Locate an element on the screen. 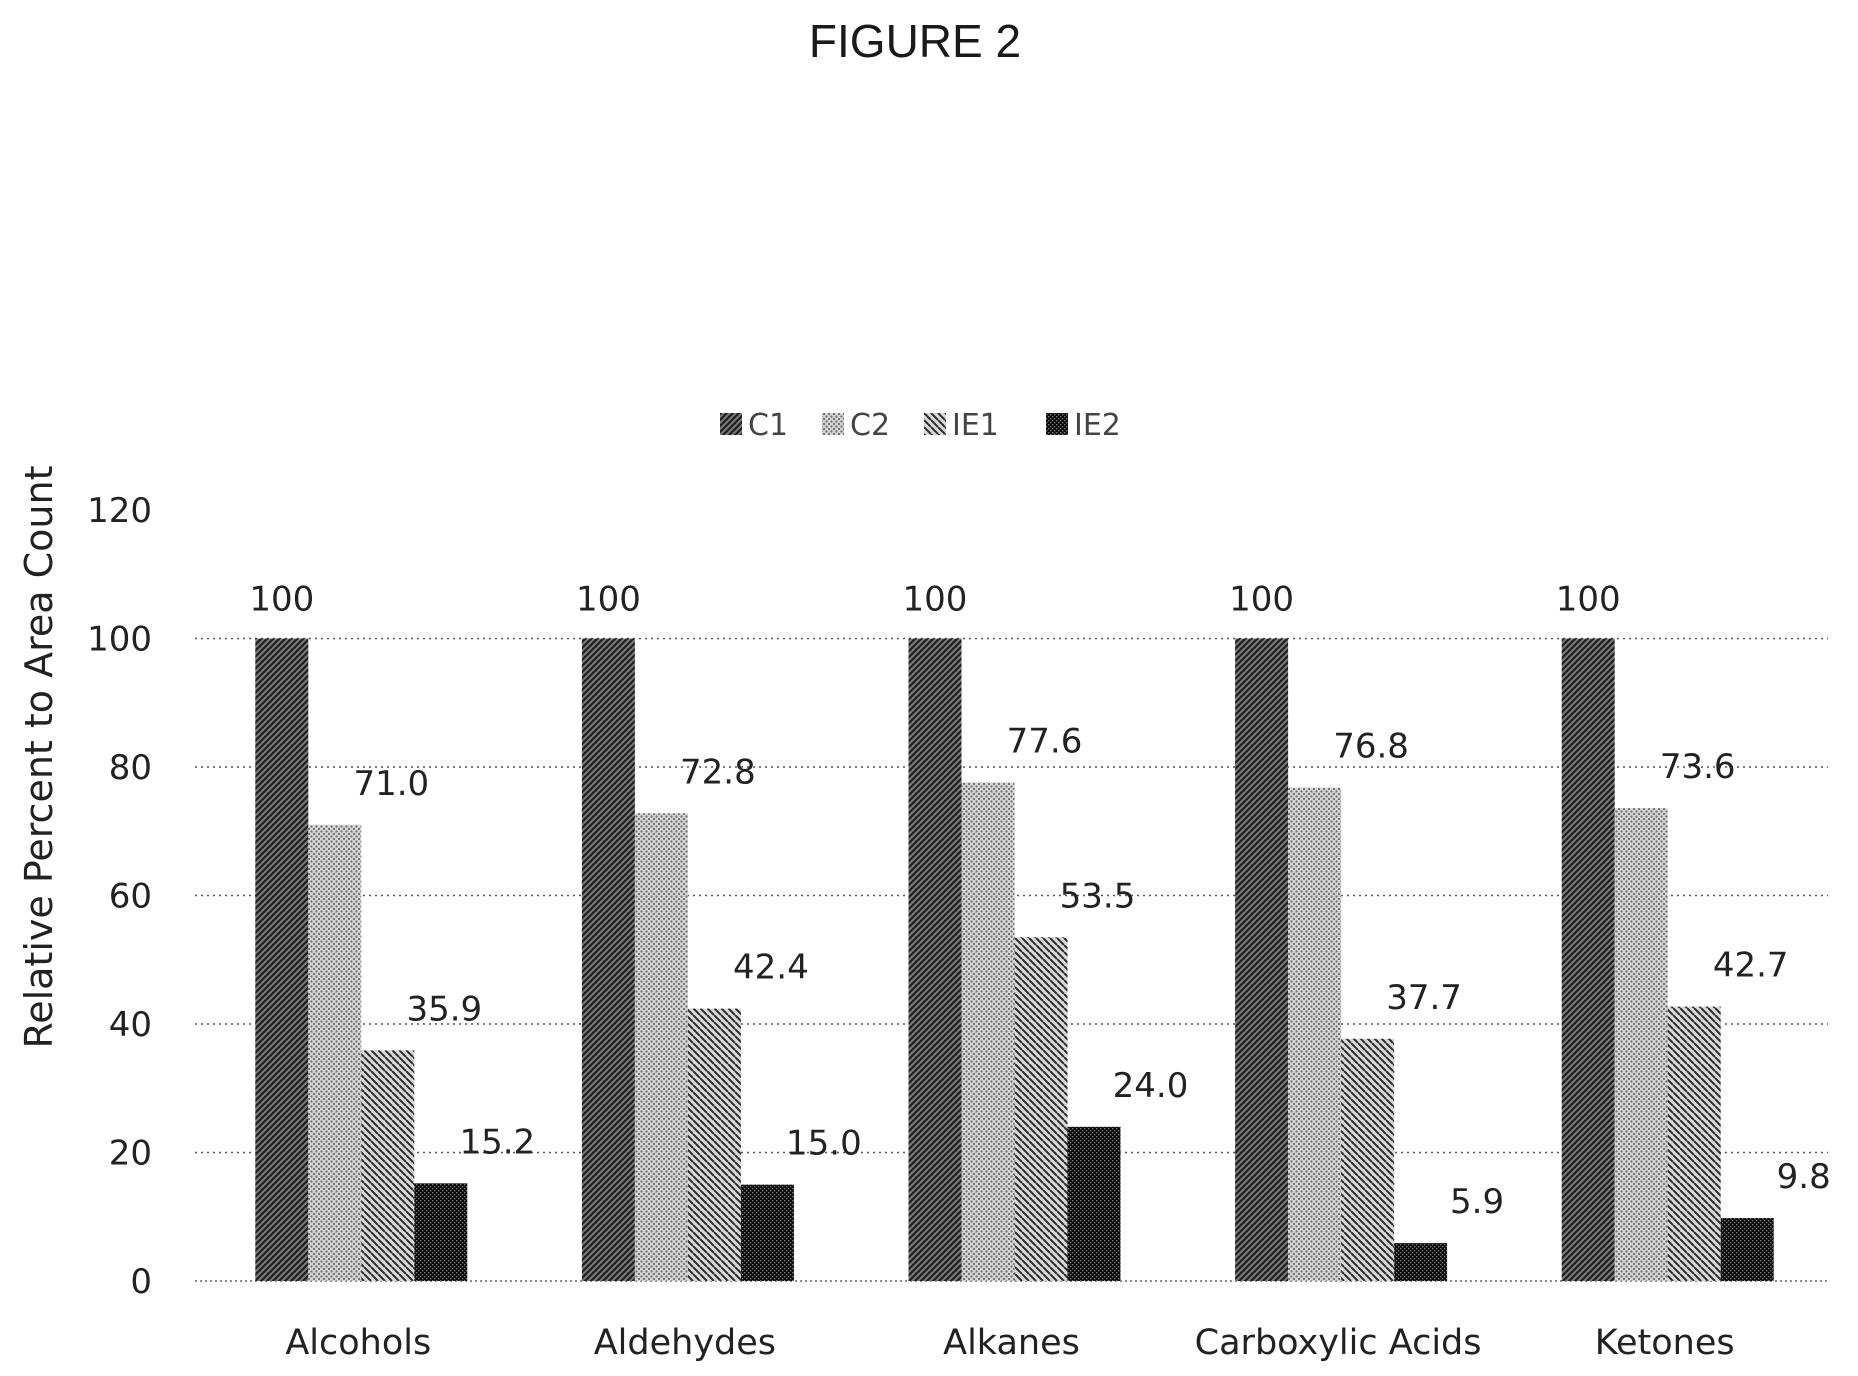 This screenshot has width=1858, height=1376. legend: C1 C2 IE1 IE2 is located at coordinates (920, 425).